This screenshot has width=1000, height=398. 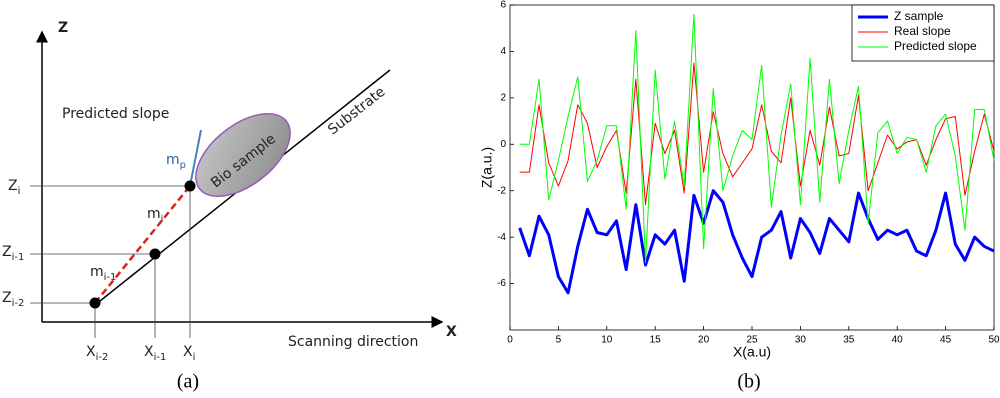 What do you see at coordinates (510, 340) in the screenshot?
I see `x-tick-label: 0` at bounding box center [510, 340].